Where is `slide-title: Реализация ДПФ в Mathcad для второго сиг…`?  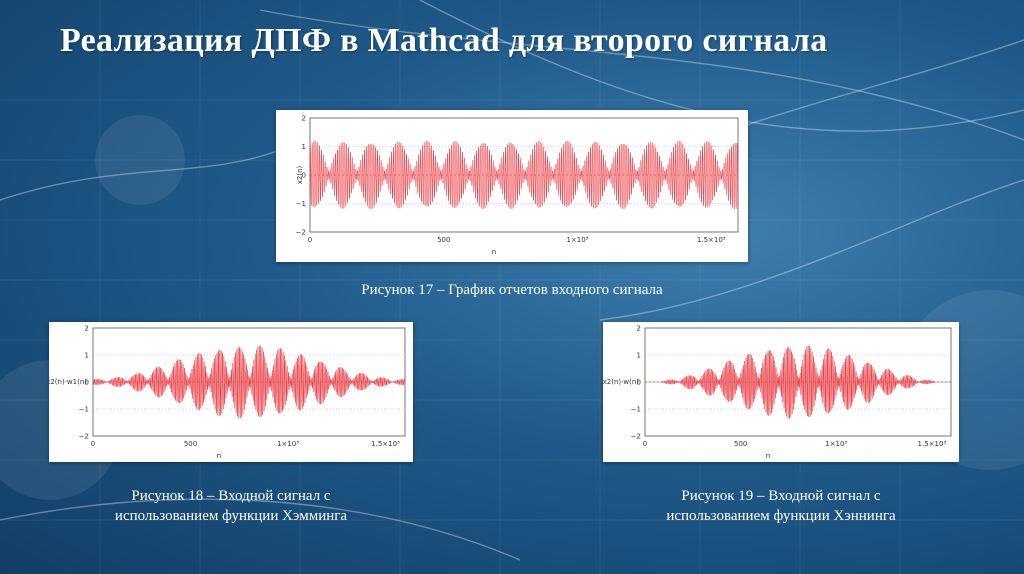 slide-title: Реализация ДПФ в Mathcad для второго сиг… is located at coordinates (444, 40).